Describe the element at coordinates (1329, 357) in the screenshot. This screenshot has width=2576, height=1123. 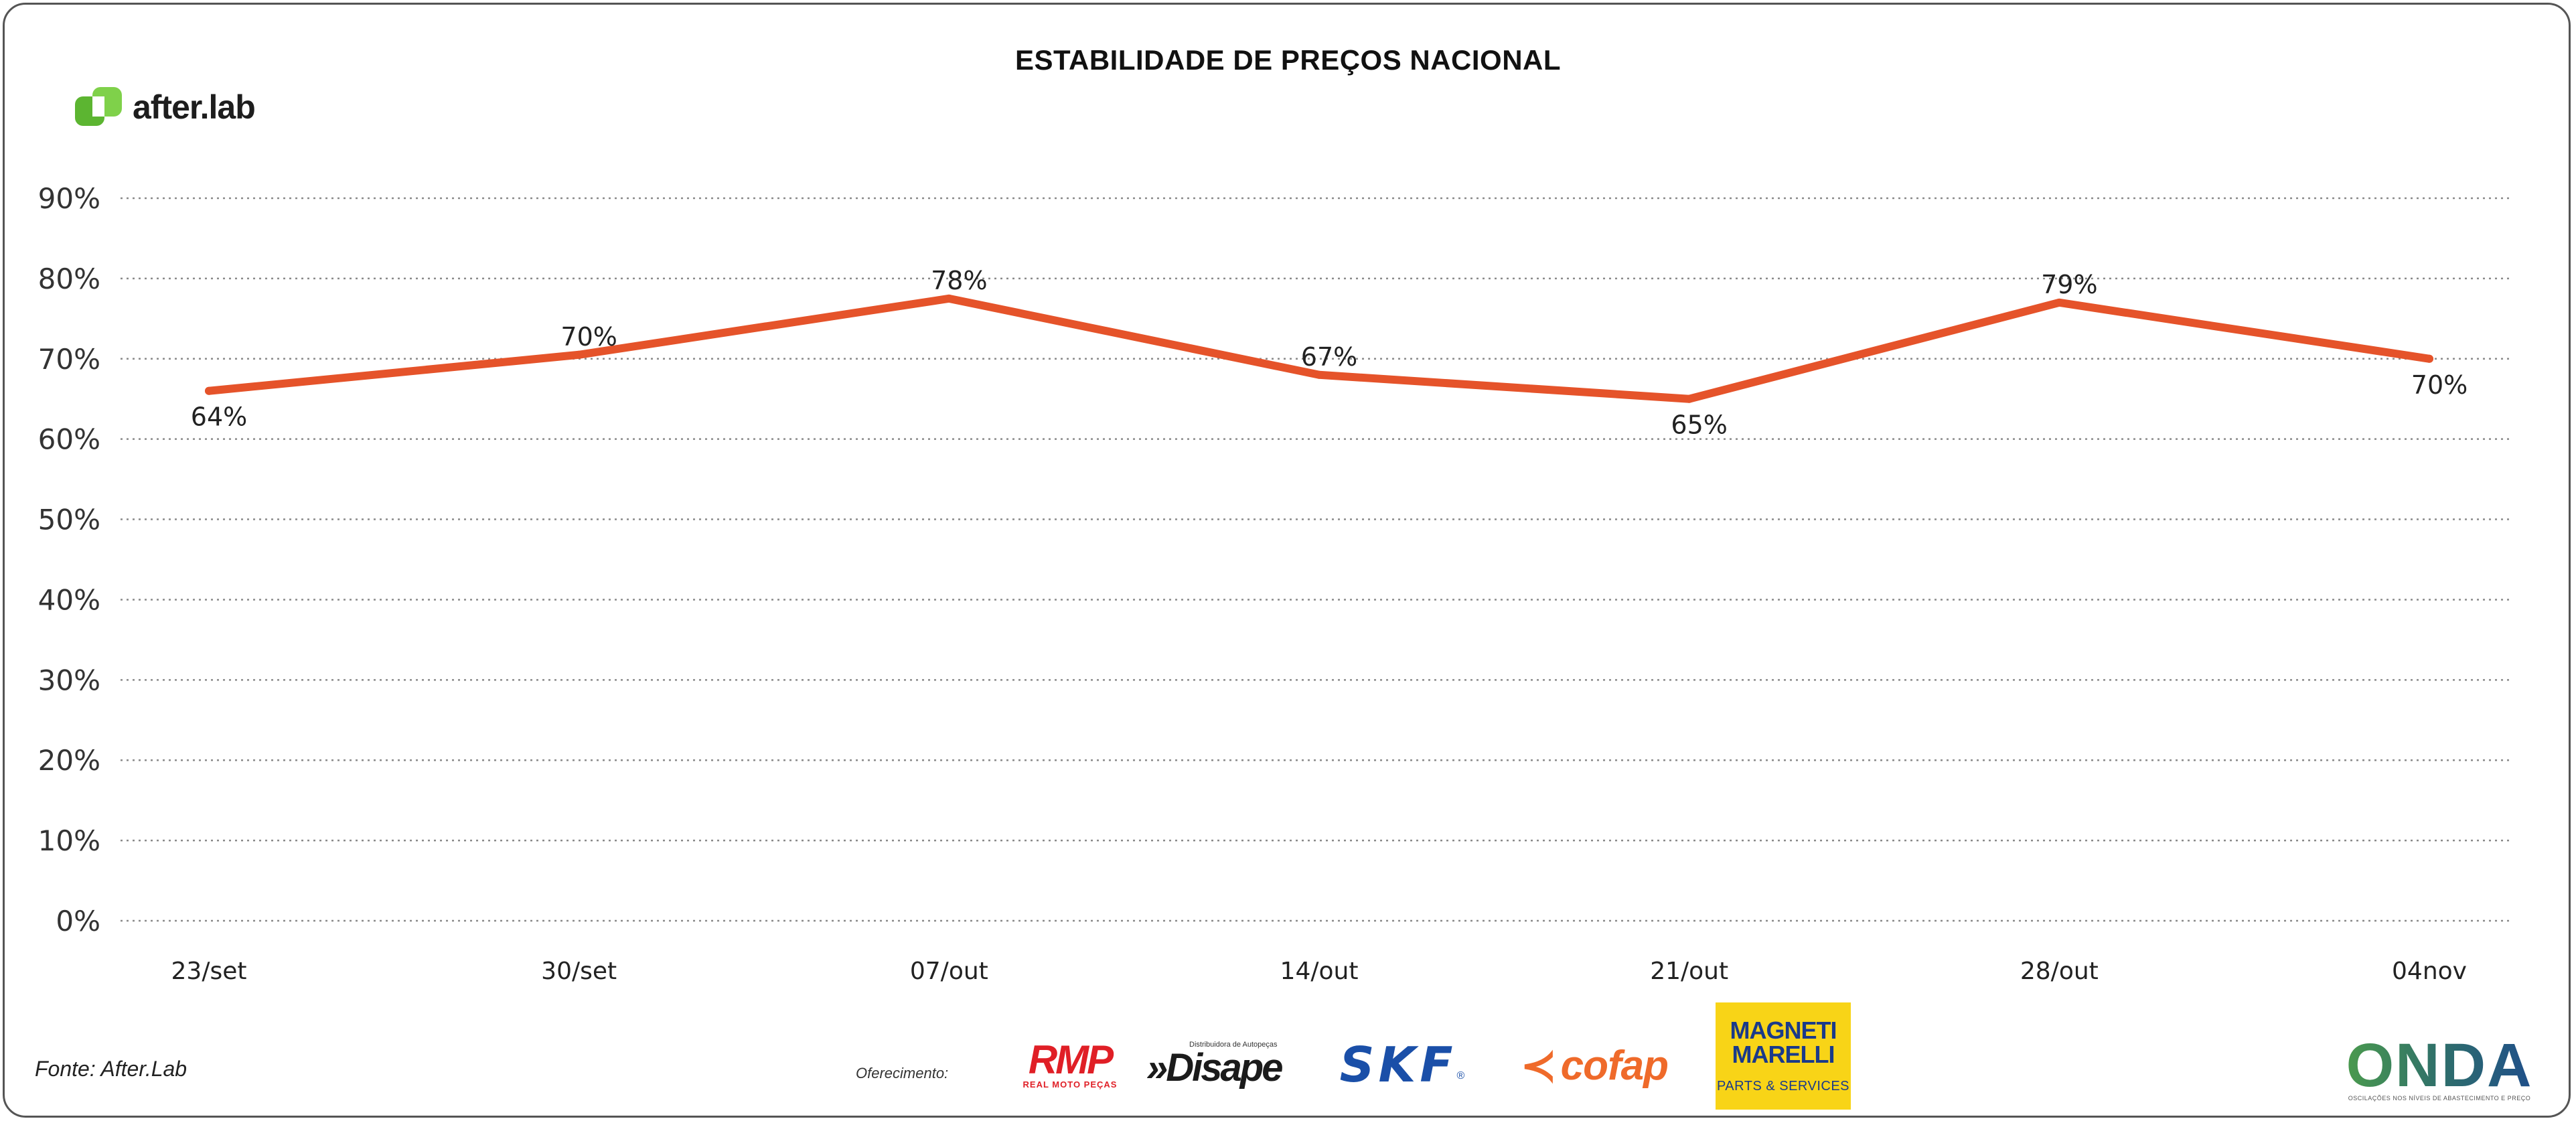
I see `data-label: 67%` at that location.